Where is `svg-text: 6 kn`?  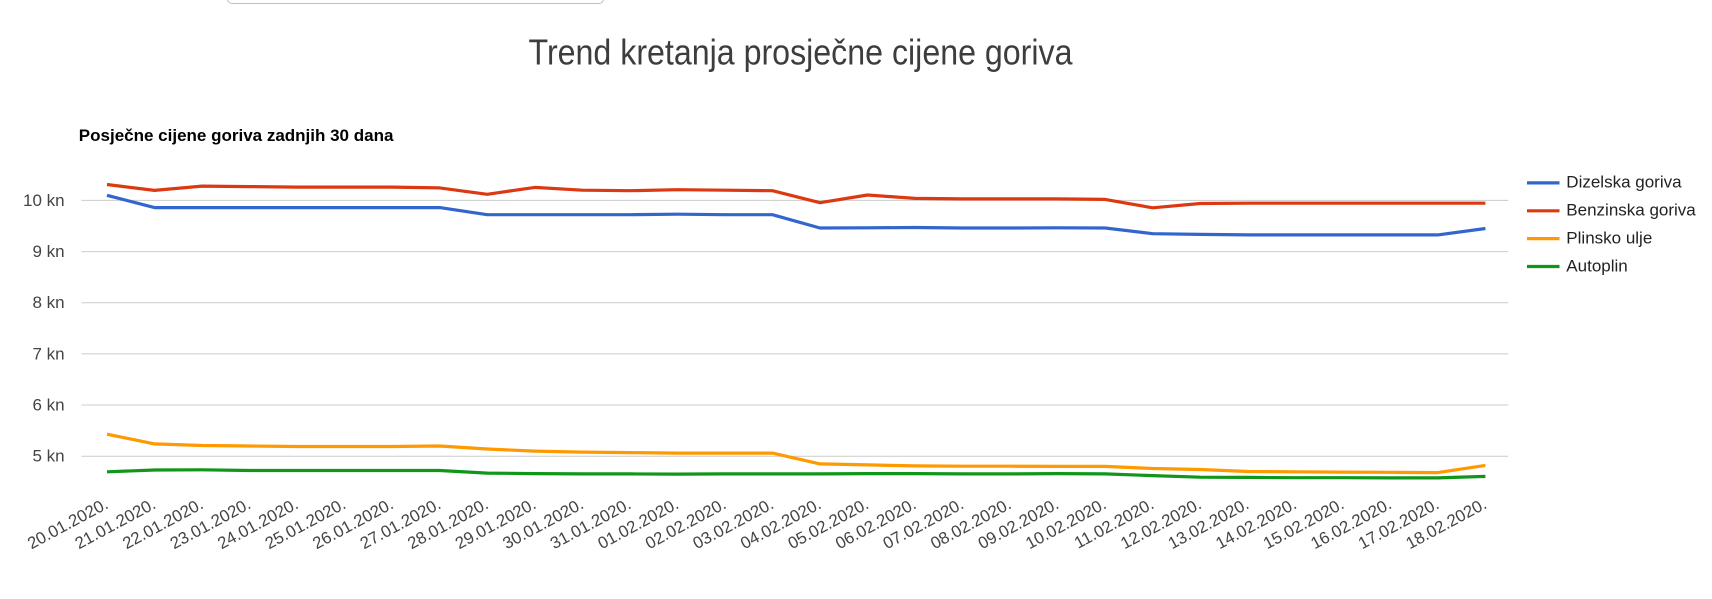
svg-text: 6 kn is located at coordinates (48, 404).